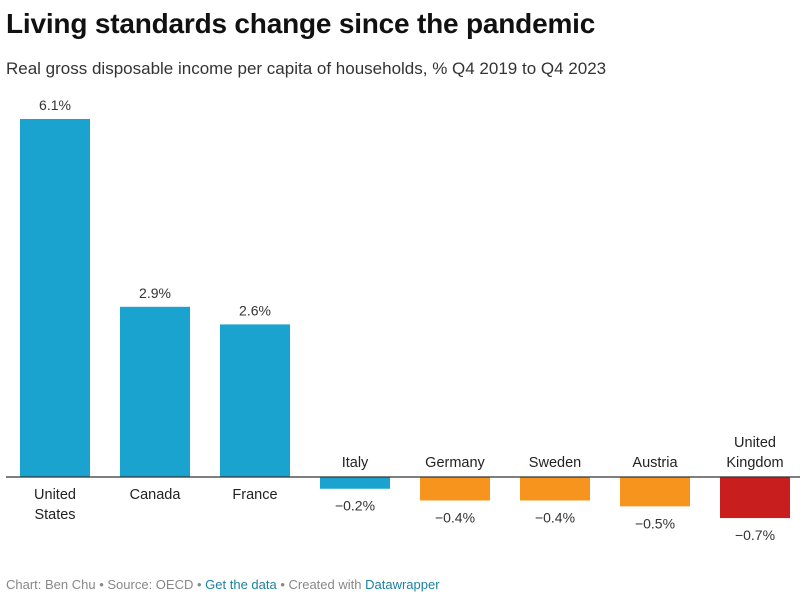 The height and width of the screenshot is (600, 806). What do you see at coordinates (155, 293) in the screenshot?
I see `value-label: 2.9%` at bounding box center [155, 293].